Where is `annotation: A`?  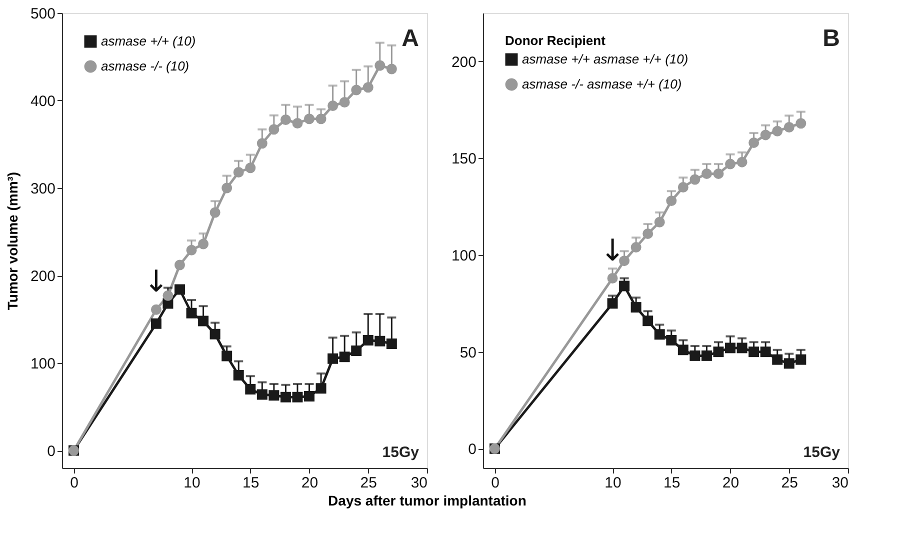 annotation: A is located at coordinates (410, 38).